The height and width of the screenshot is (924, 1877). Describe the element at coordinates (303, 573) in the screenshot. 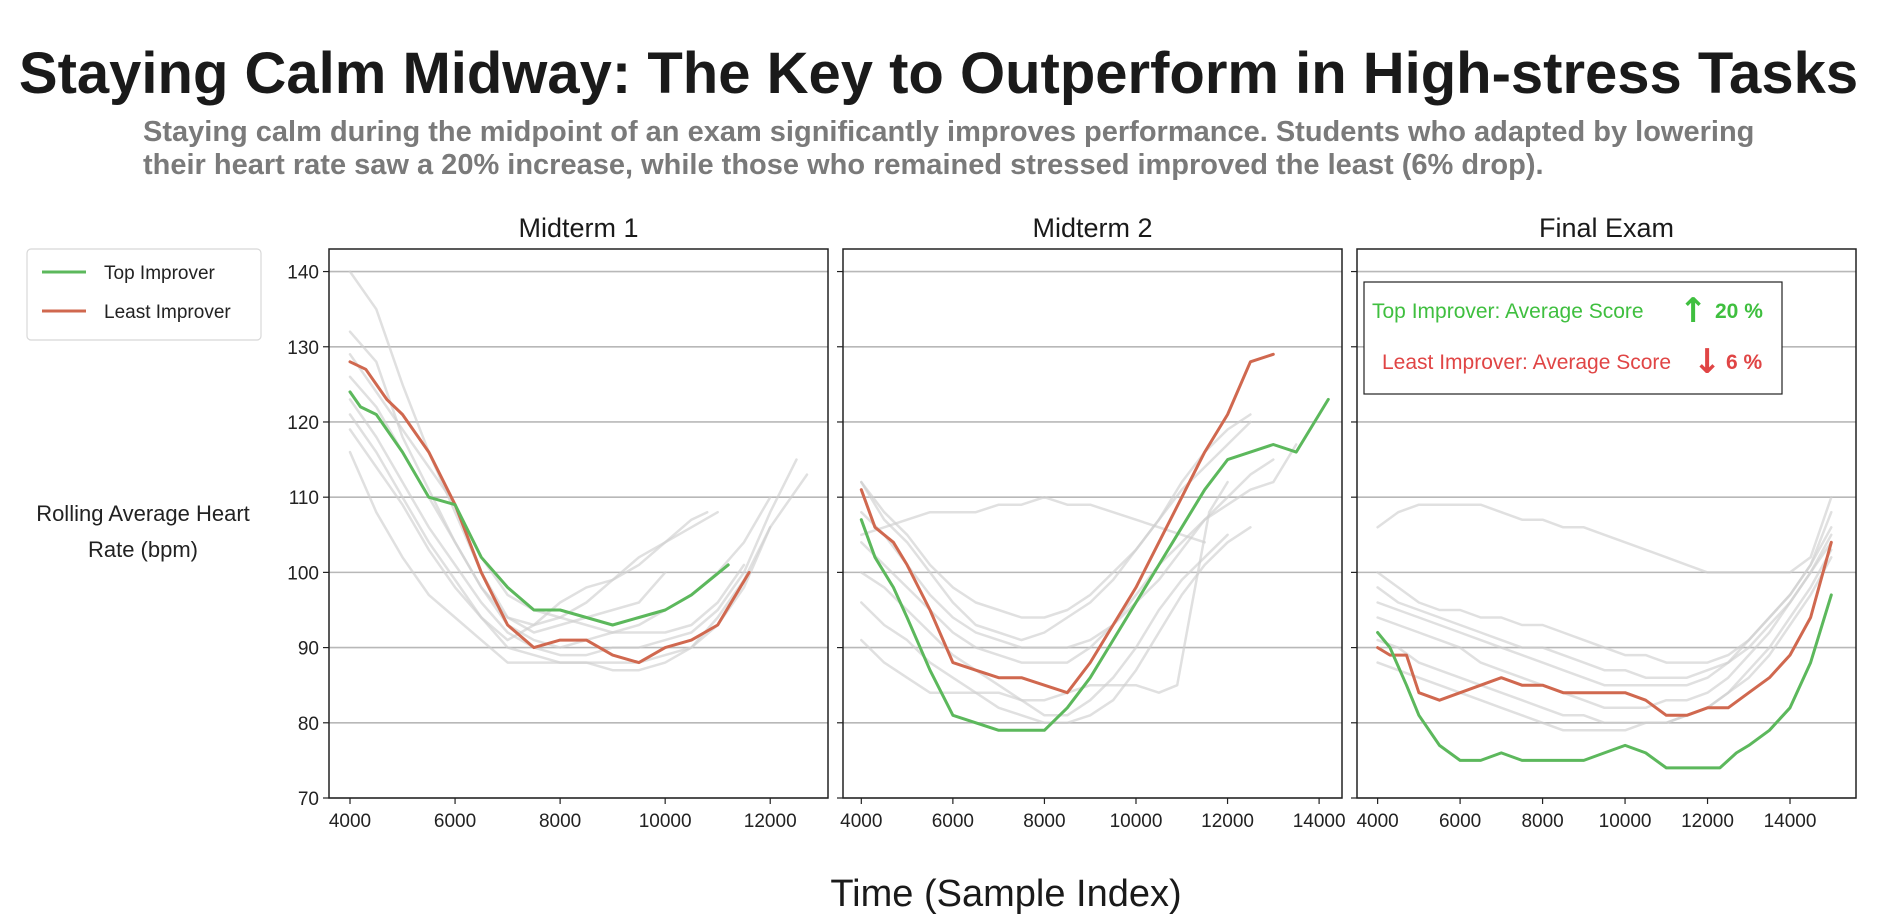

I see `y-tick-label: 100` at that location.